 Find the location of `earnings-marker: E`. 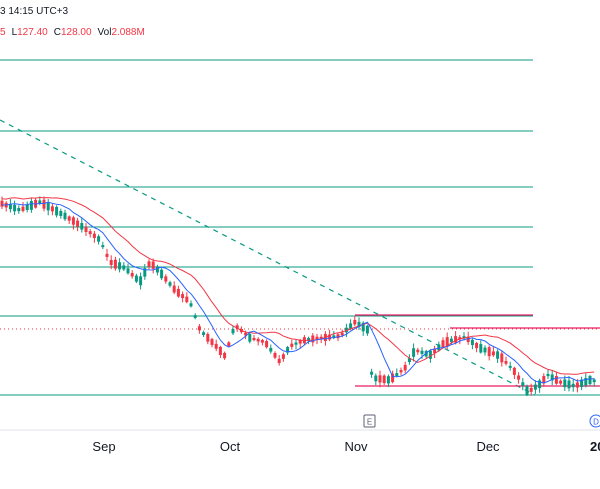

earnings-marker: E is located at coordinates (369, 421).